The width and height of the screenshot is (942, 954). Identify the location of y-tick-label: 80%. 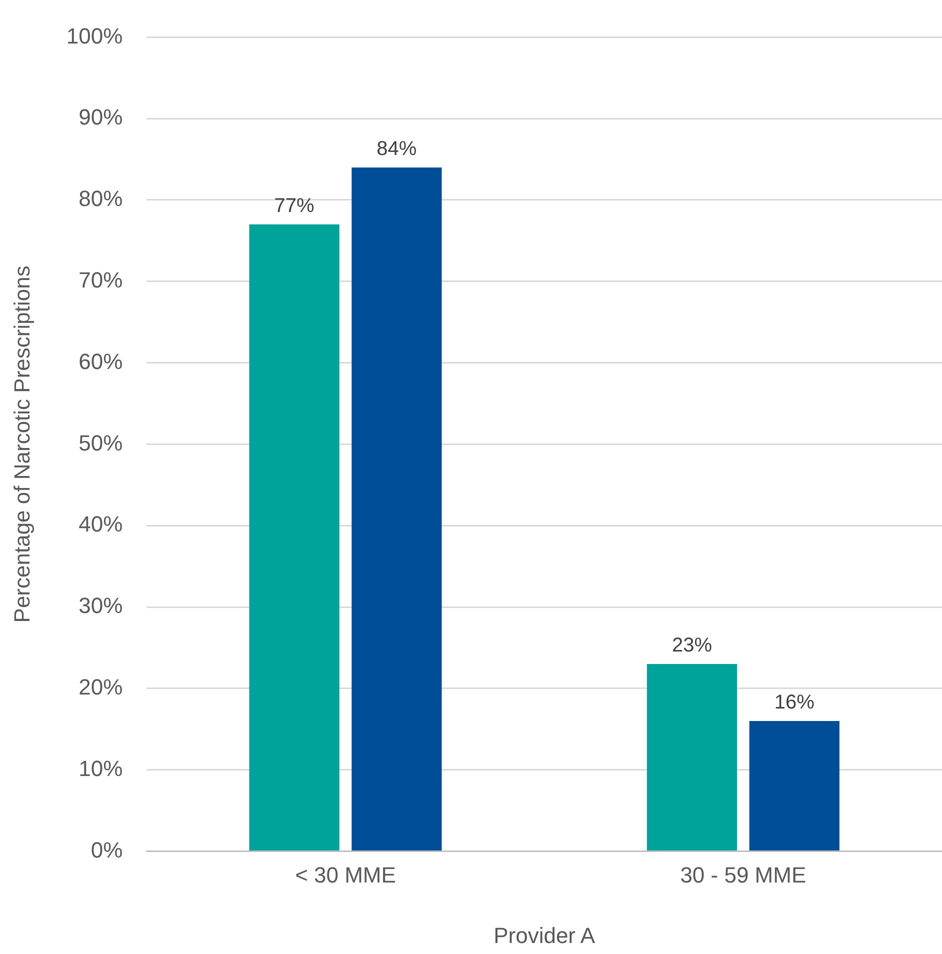
(100, 199).